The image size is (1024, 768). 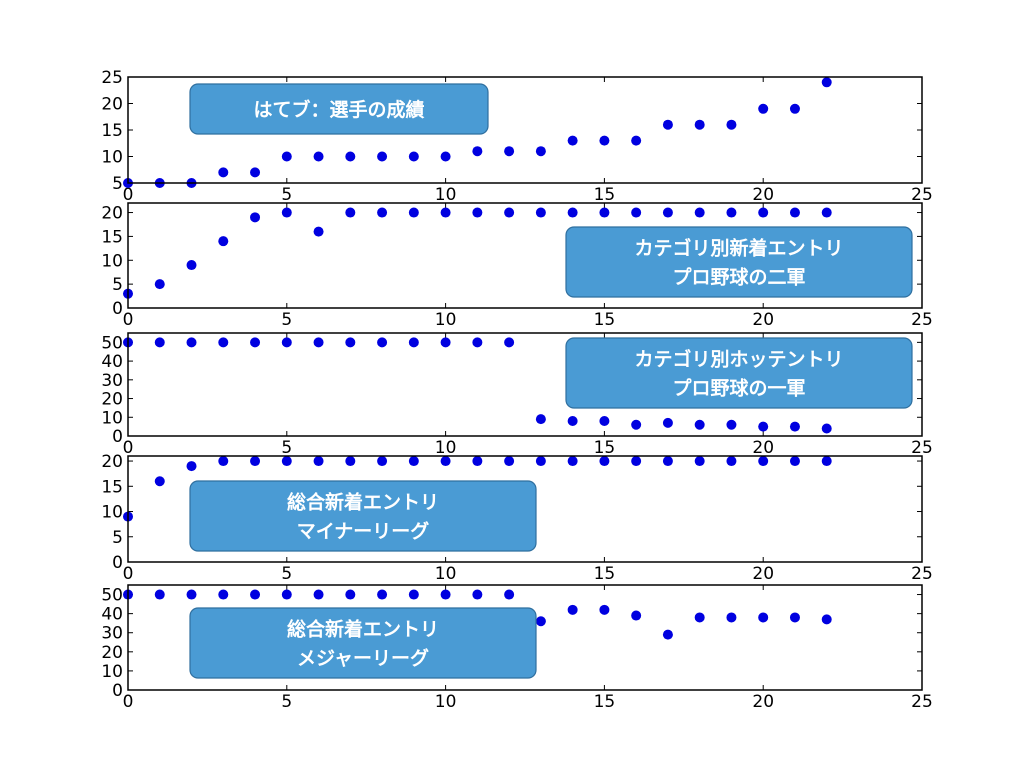 What do you see at coordinates (112, 513) in the screenshot?
I see `y-tick-label: 10` at bounding box center [112, 513].